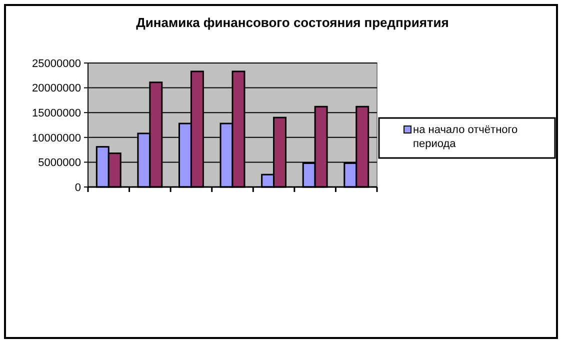 The height and width of the screenshot is (343, 563). What do you see at coordinates (465, 137) in the screenshot?
I see `legend-label: на начало отчётного периода` at bounding box center [465, 137].